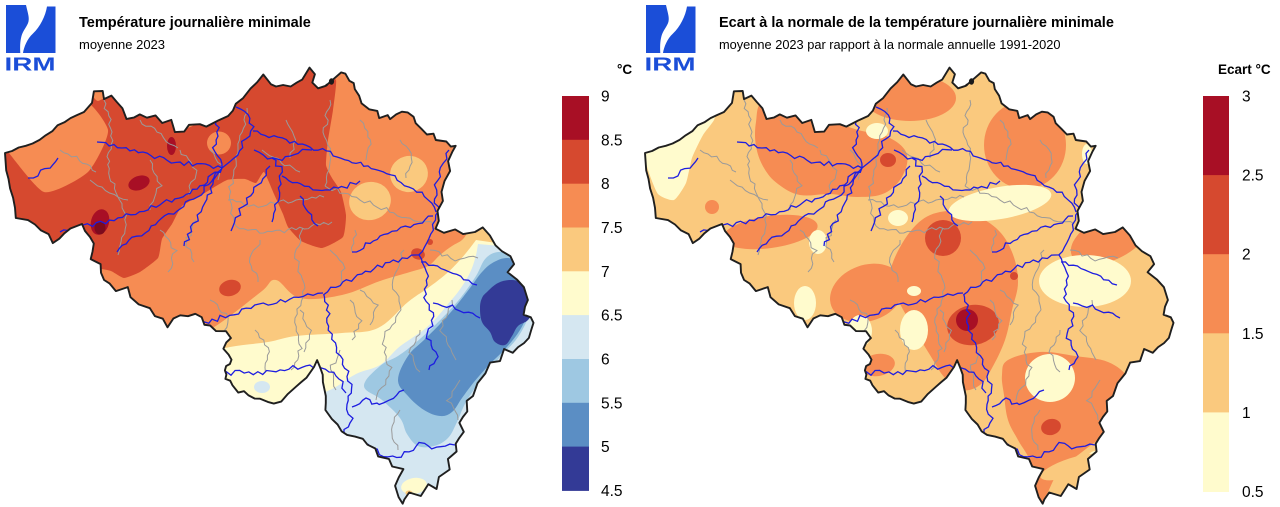  I want to click on svg-text: Ecart °C, so click(1244, 69).